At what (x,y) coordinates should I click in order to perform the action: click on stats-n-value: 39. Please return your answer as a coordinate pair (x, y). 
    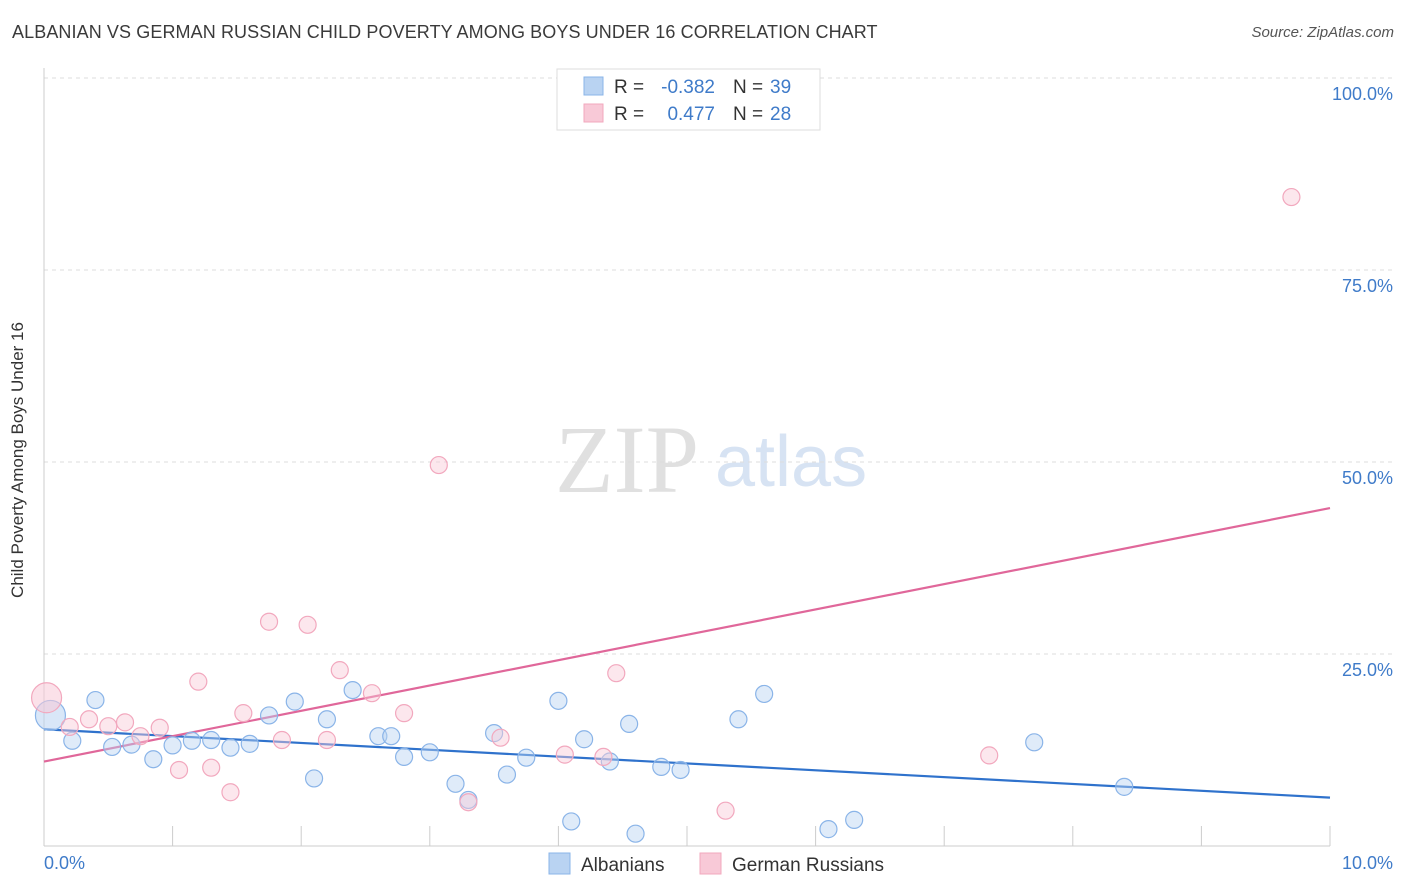
    Looking at the image, I should click on (780, 87).